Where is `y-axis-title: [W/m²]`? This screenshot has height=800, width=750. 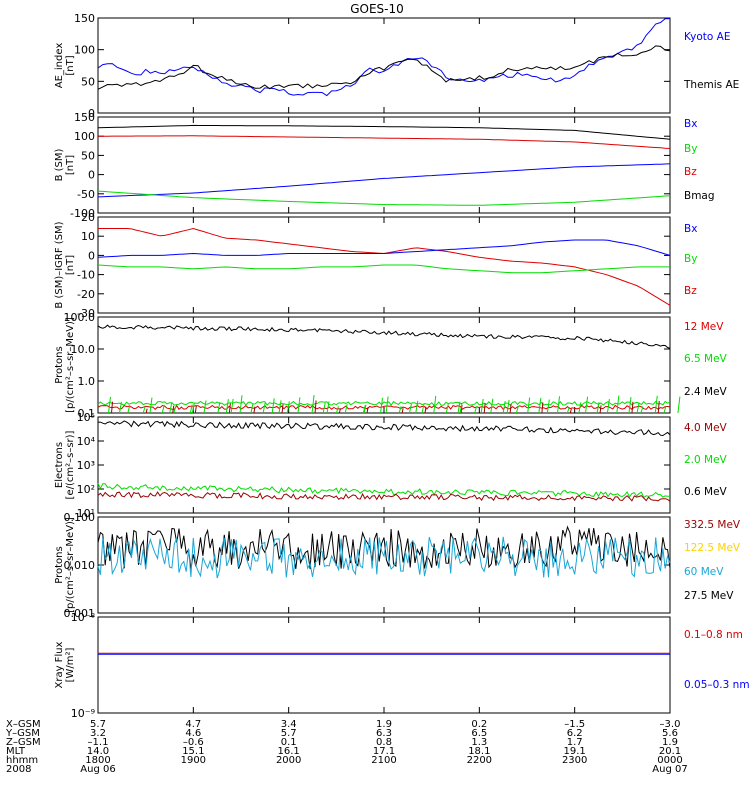 y-axis-title: [W/m²] is located at coordinates (70, 664).